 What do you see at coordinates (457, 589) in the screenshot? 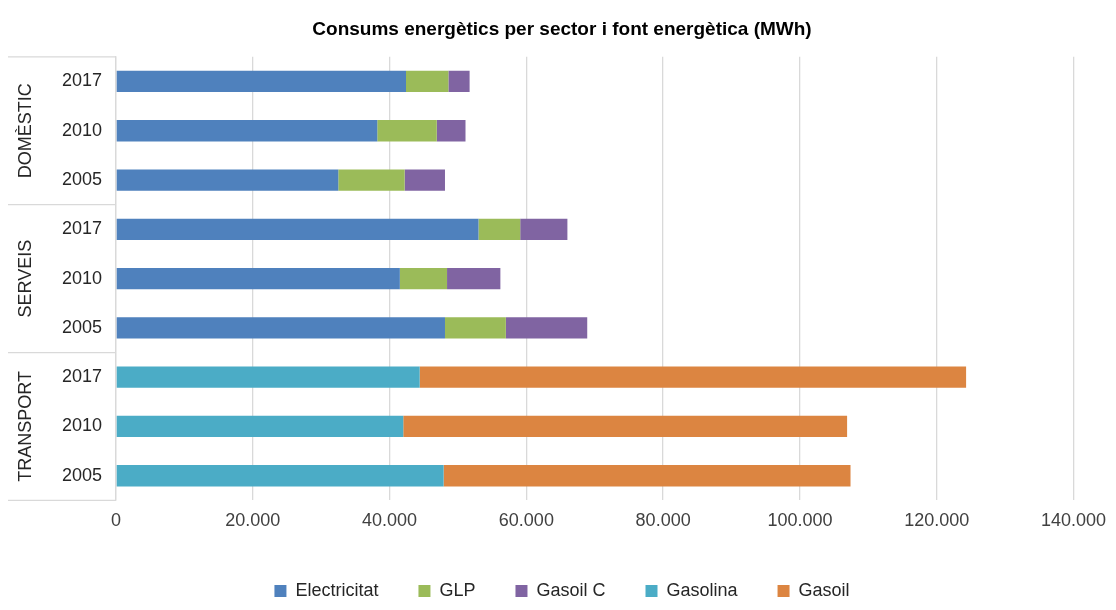
I see `legend-label: GLP` at bounding box center [457, 589].